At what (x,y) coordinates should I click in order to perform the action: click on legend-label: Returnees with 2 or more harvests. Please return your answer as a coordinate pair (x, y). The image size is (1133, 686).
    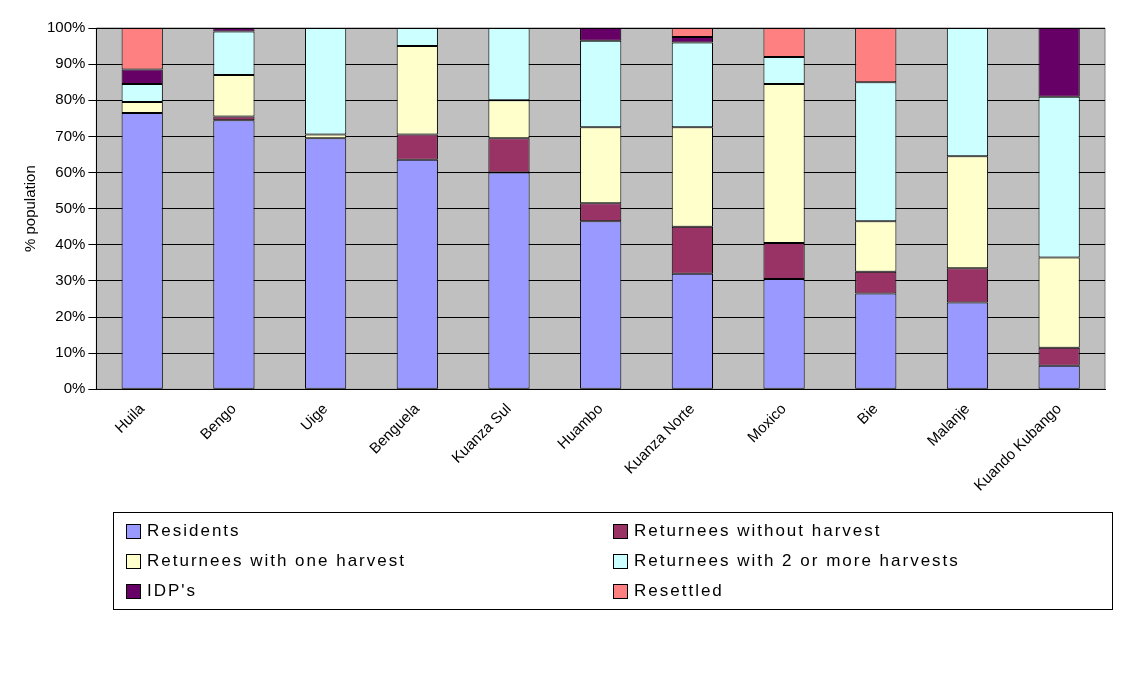
    Looking at the image, I should click on (797, 561).